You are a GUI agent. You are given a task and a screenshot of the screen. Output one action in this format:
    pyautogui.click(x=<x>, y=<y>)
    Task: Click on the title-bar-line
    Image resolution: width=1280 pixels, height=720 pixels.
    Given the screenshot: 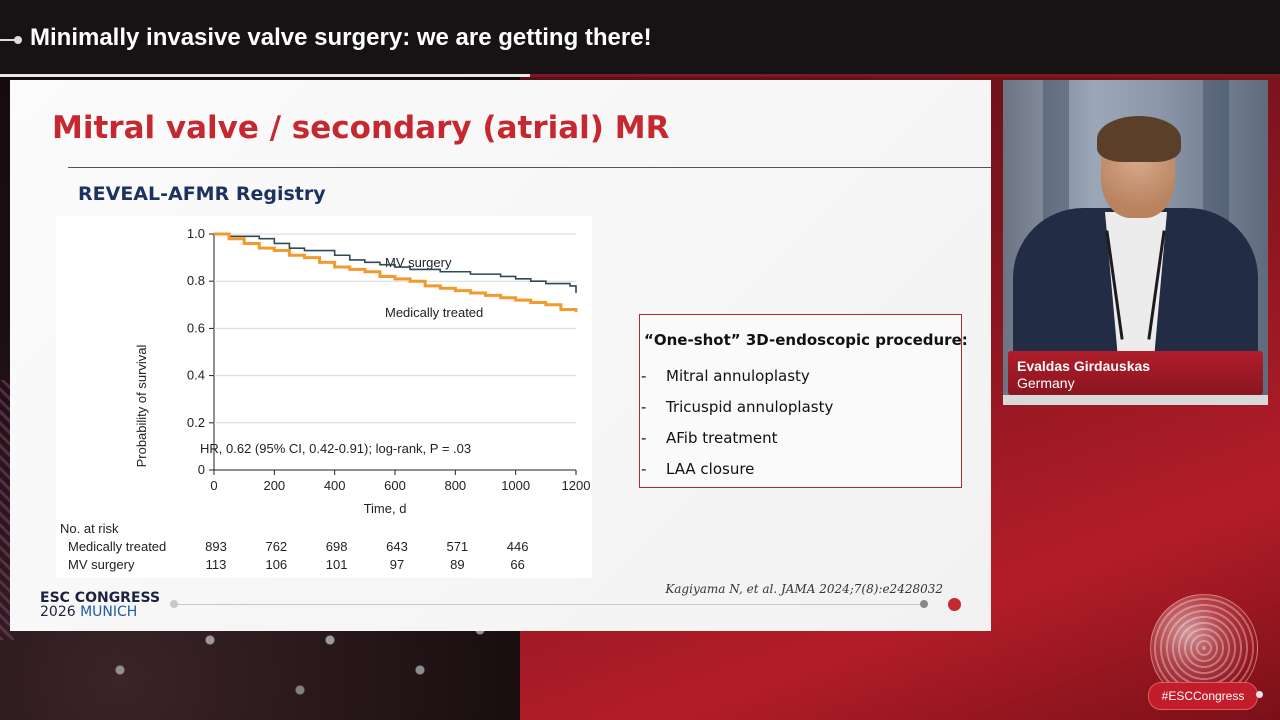 What is the action you would take?
    pyautogui.click(x=8, y=40)
    